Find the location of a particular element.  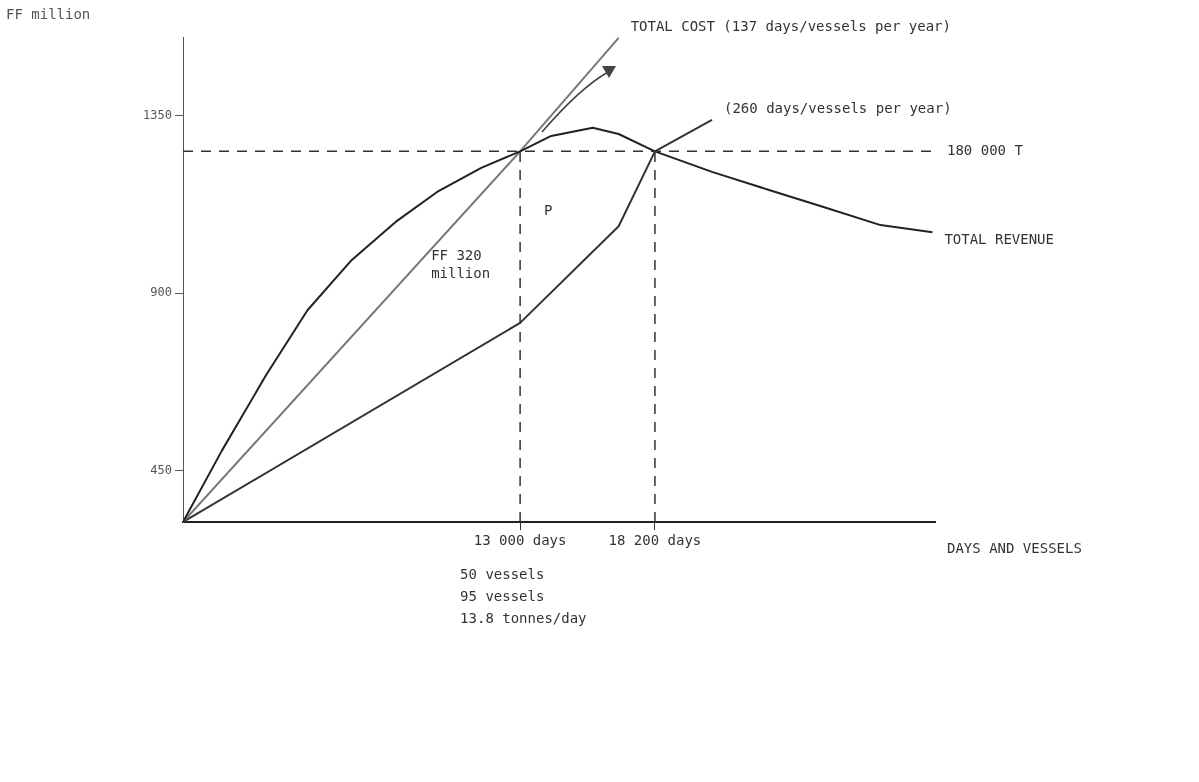

x-axis-title: DAYS AND VESSELS is located at coordinates (1014, 547).